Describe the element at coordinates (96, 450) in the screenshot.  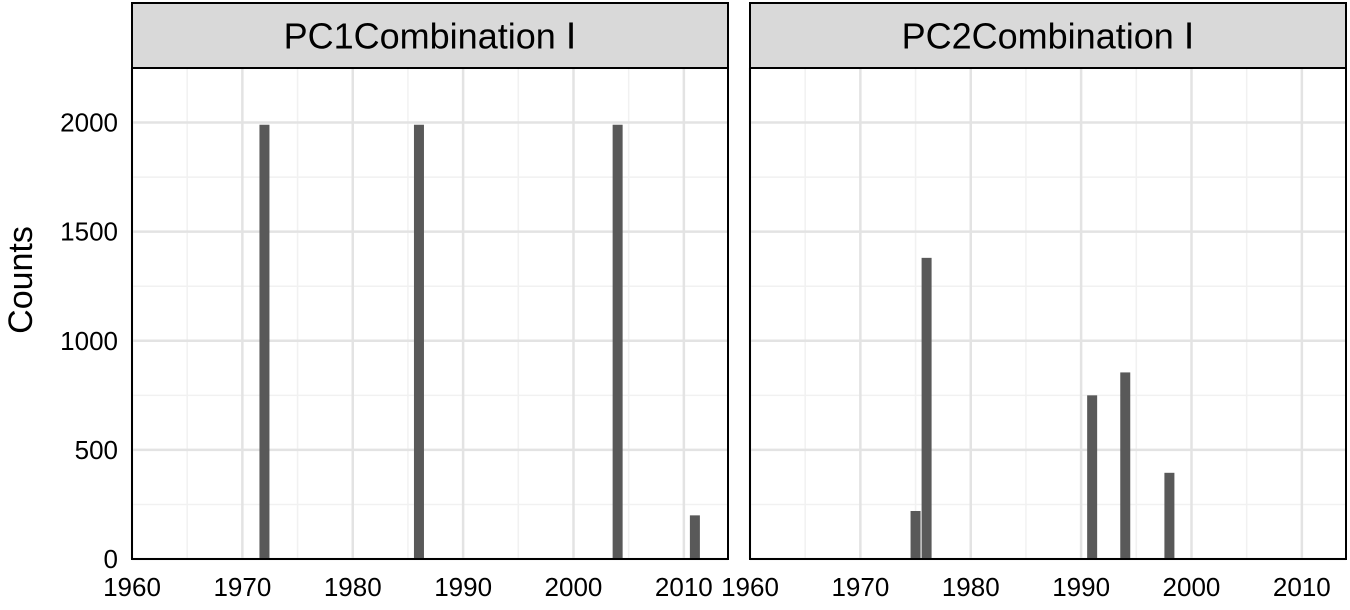
I see `y-tick-label: 500` at that location.